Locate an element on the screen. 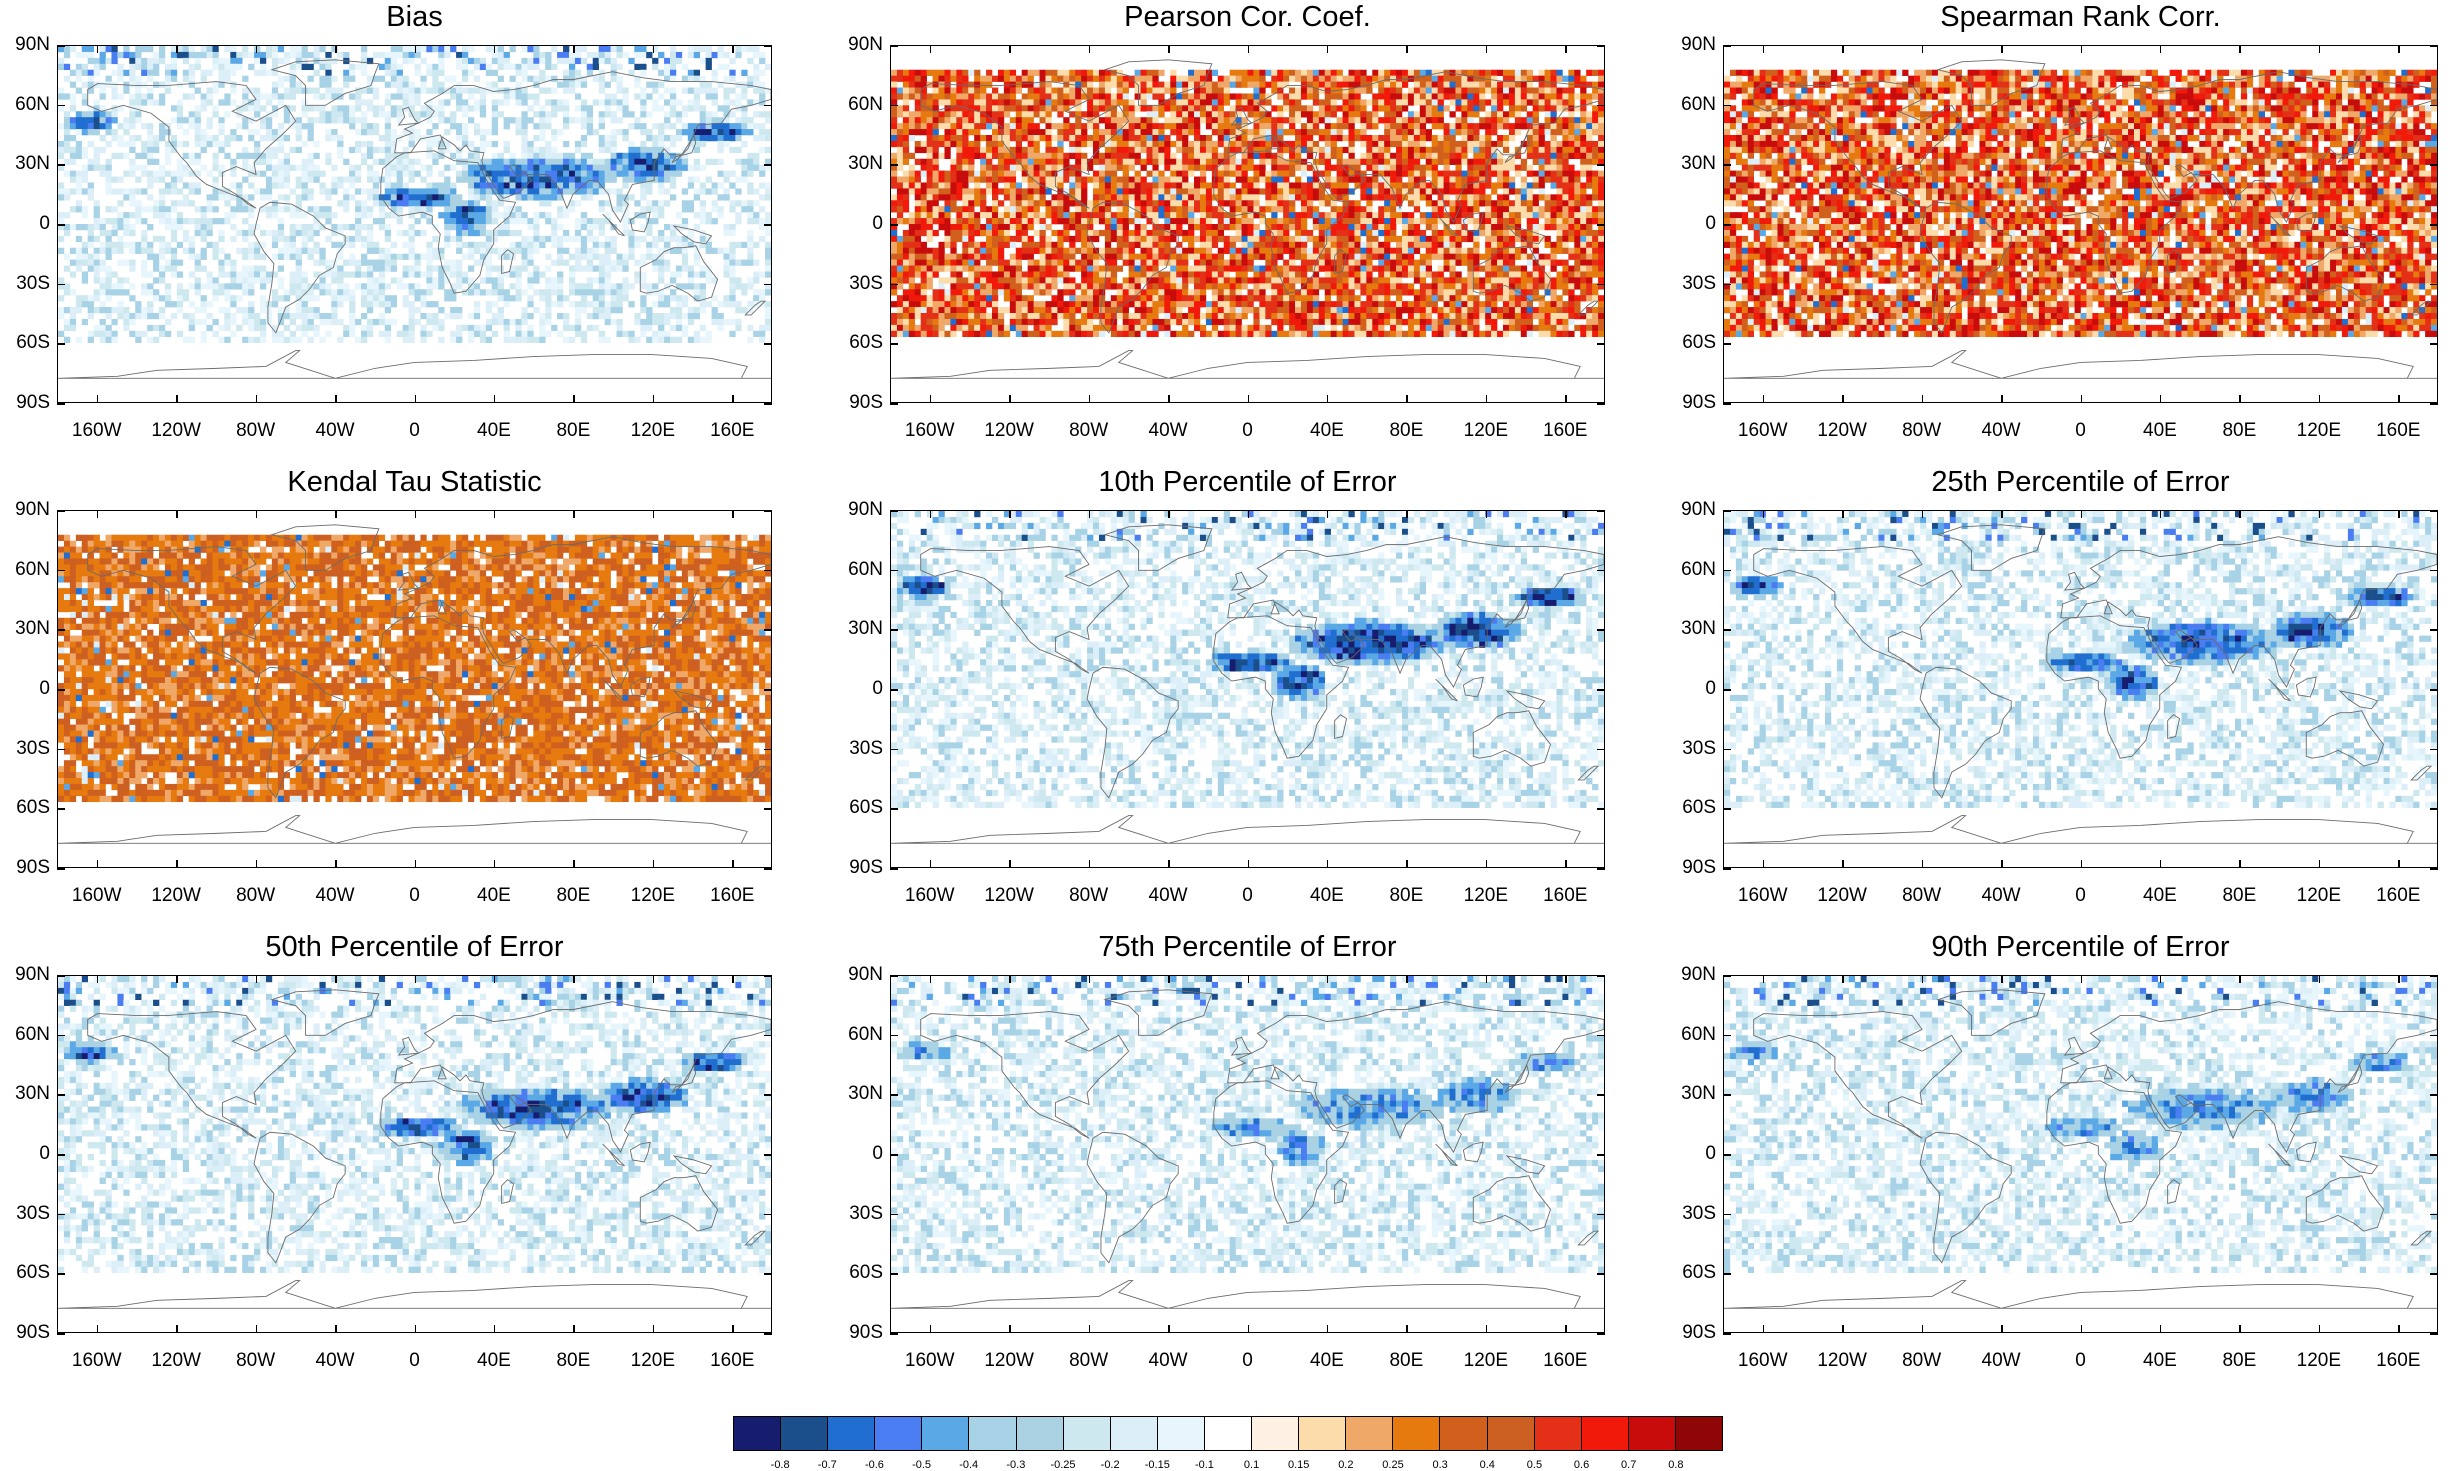 Image resolution: width=2454 pixels, height=1471 pixels. panel-title: Spearman Rank Corr. is located at coordinates (2080, 17).